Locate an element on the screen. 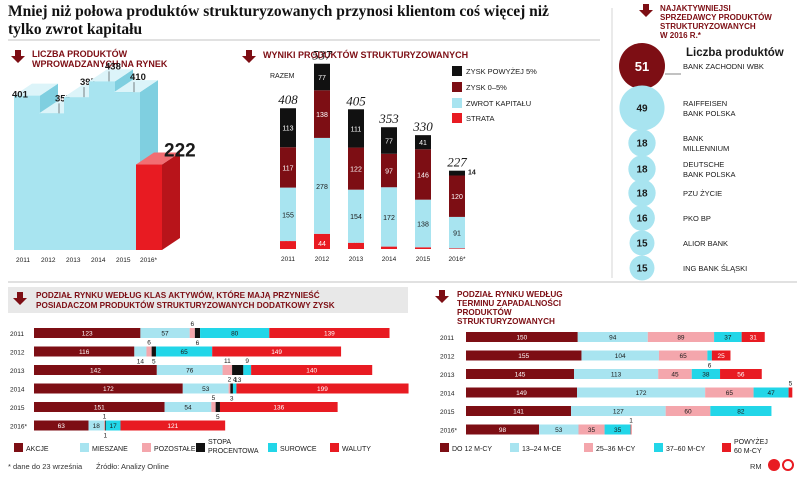 The image size is (805, 484). asset-segment-waluty is located at coordinates (278, 407).